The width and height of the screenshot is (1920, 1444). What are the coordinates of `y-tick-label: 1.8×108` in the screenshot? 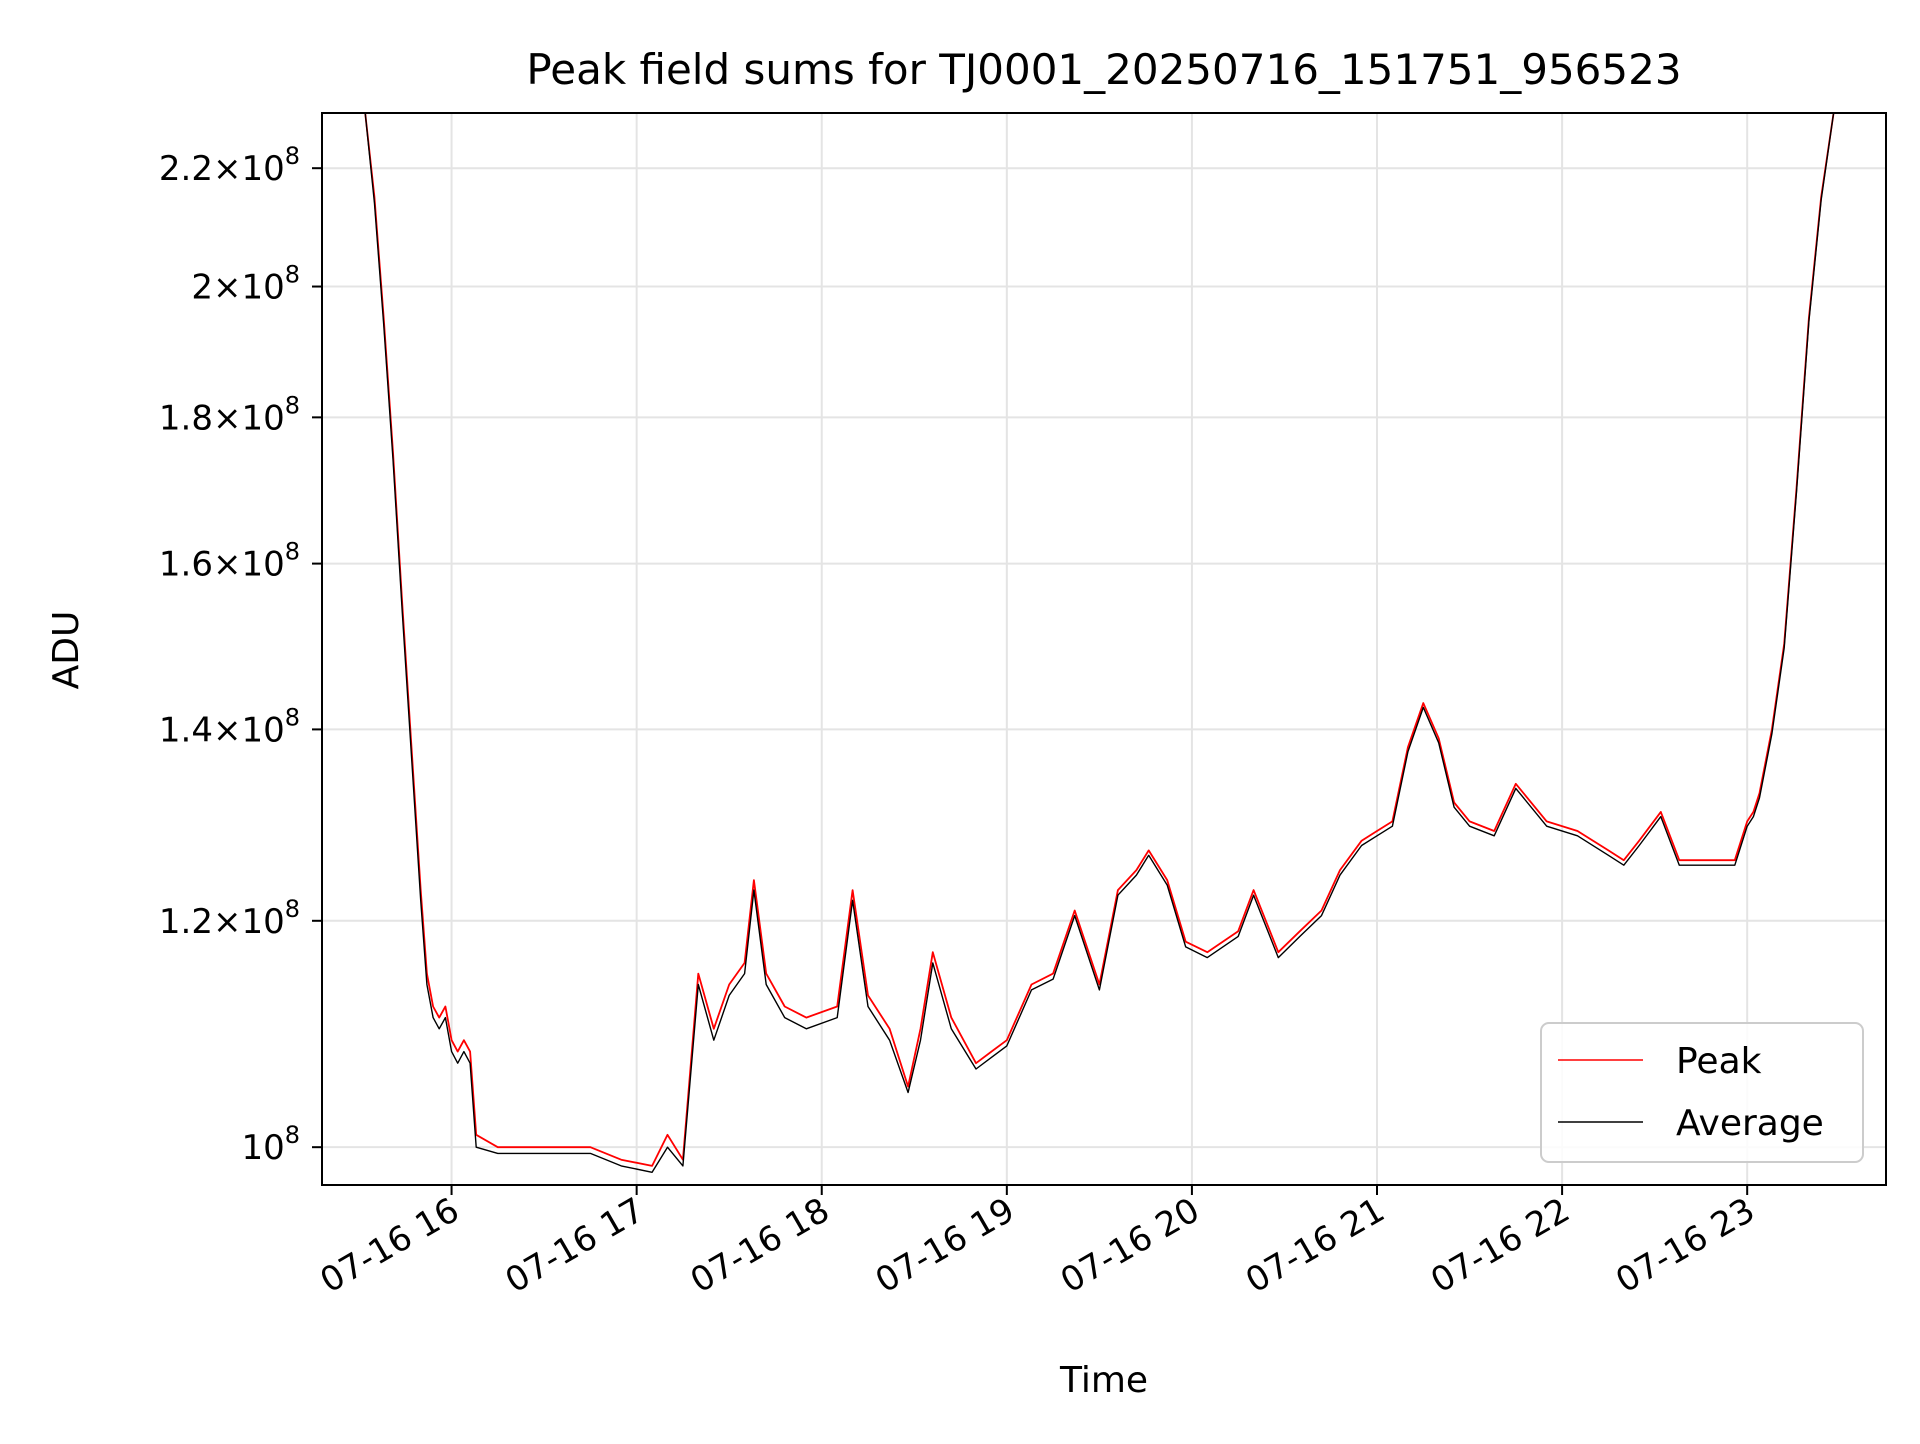 It's located at (229, 414).